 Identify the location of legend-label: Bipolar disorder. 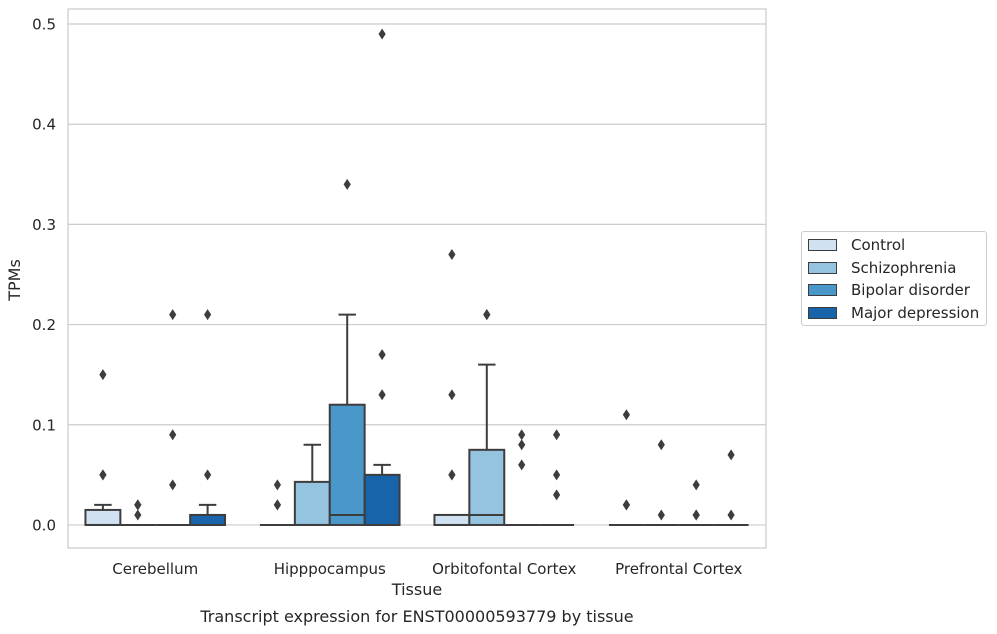
(910, 290).